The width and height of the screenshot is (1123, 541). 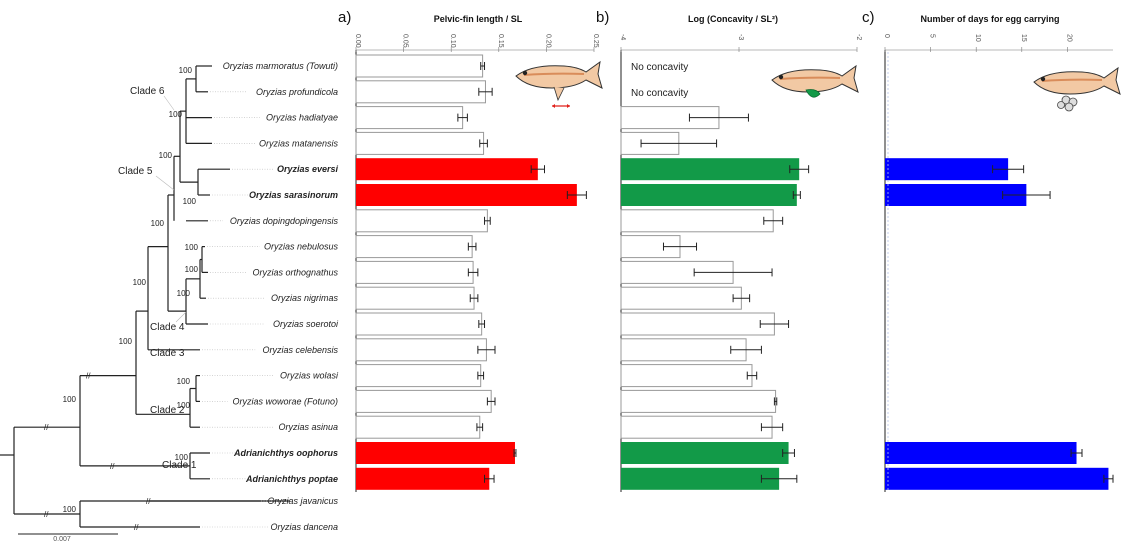 What do you see at coordinates (547, 41) in the screenshot?
I see `x-tick-label: 0.20` at bounding box center [547, 41].